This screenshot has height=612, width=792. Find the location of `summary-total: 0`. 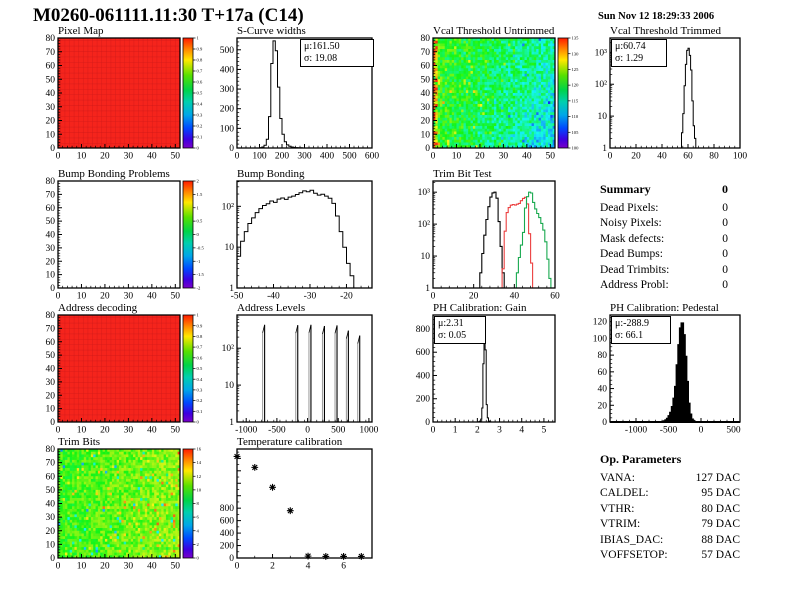

summary-total: 0 is located at coordinates (725, 189).